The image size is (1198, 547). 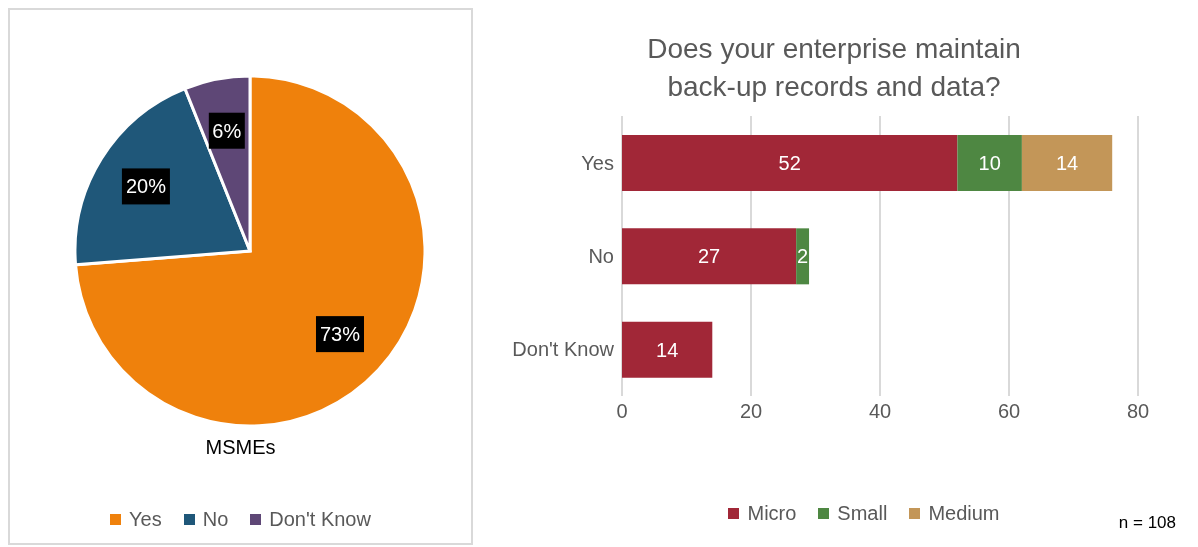 I want to click on data-label: 10, so click(x=989, y=163).